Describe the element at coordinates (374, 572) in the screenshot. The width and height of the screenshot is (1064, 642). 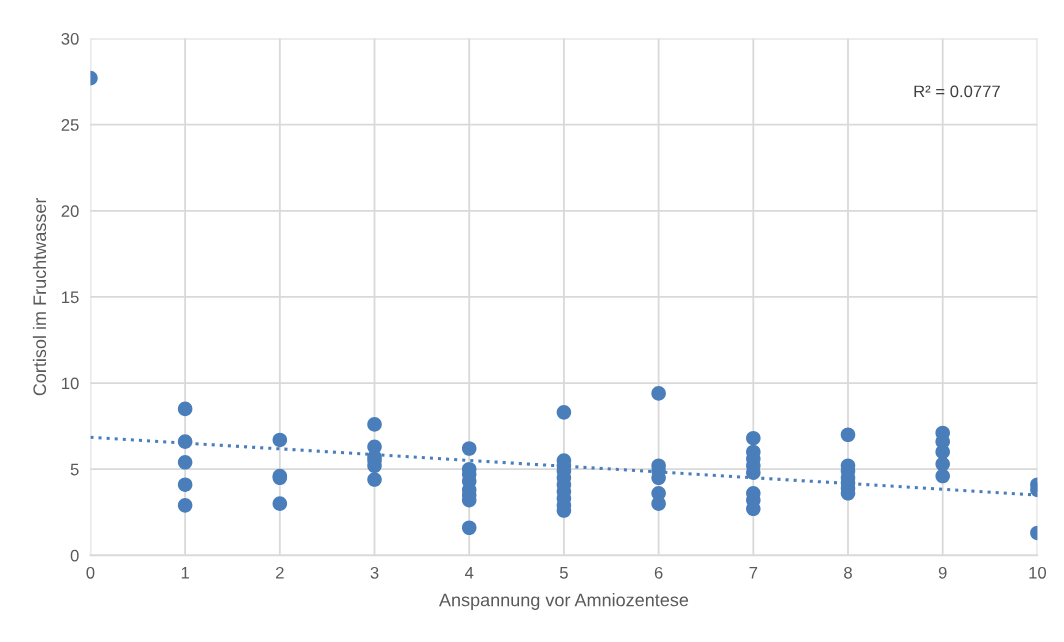
I see `x-tick-label: 3` at that location.